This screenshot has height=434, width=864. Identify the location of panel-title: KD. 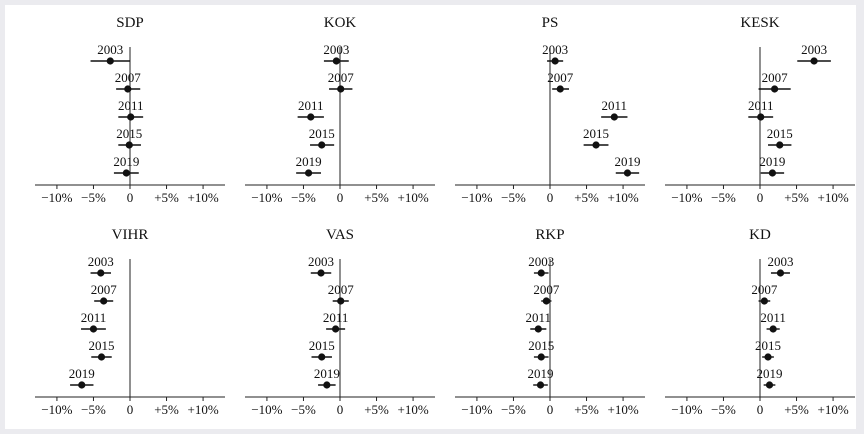
(760, 235).